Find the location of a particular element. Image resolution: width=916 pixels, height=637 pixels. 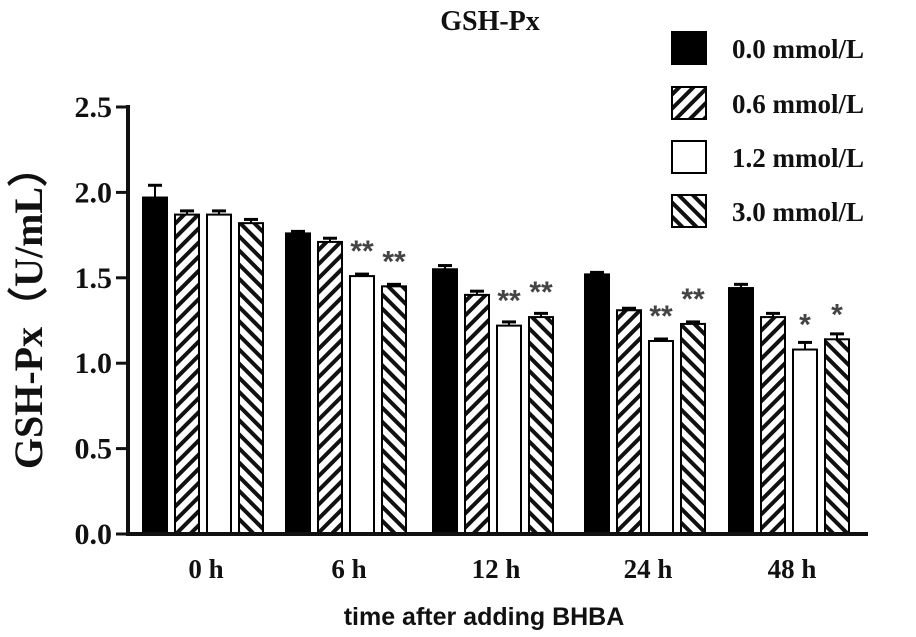

legend-label: 1.2 mmol/L is located at coordinates (798, 158).